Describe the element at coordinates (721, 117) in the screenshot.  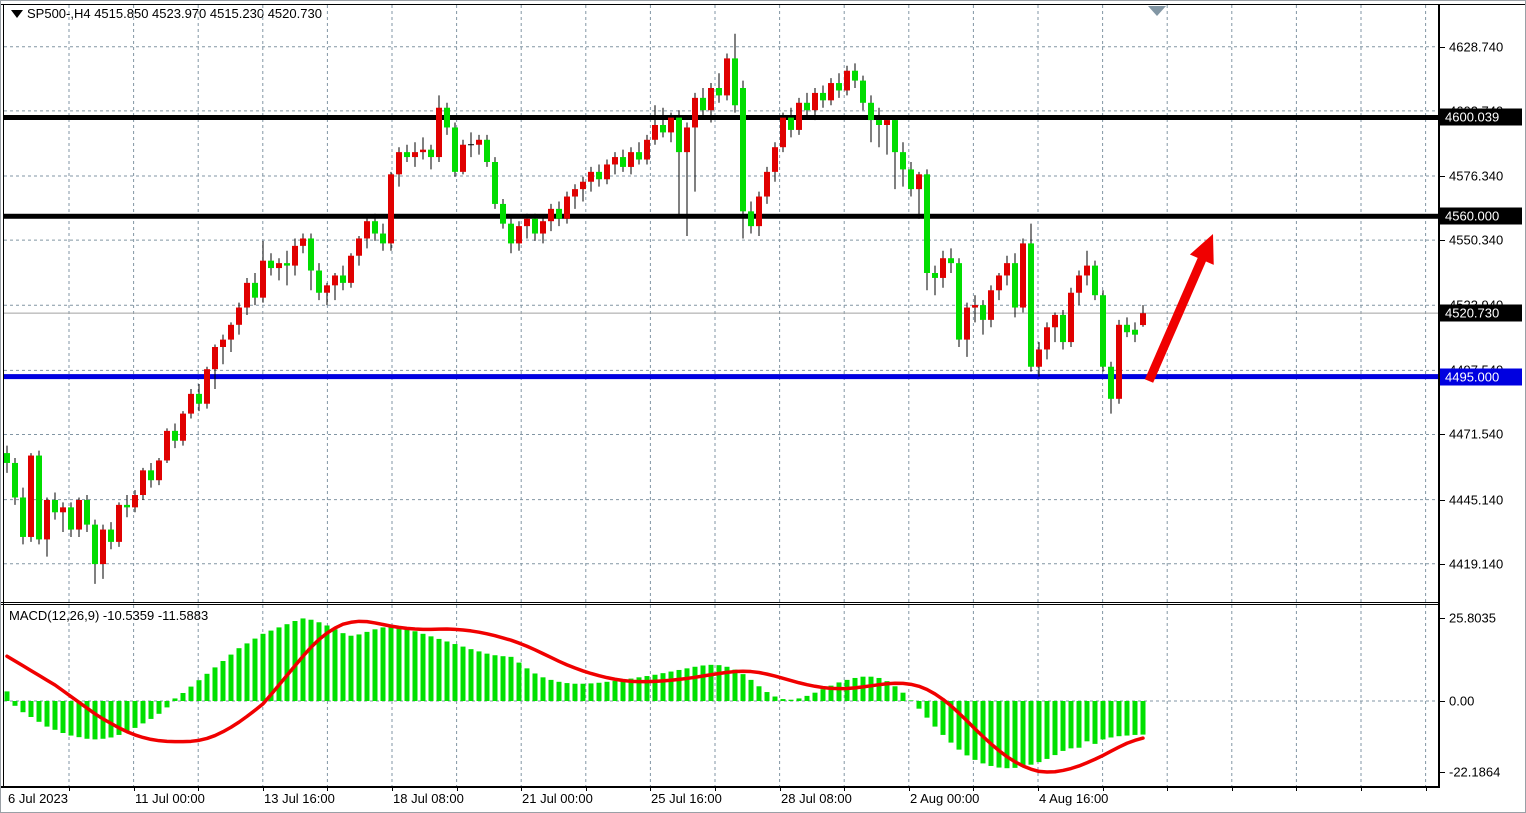
I see `price-level-line-4600.039` at that location.